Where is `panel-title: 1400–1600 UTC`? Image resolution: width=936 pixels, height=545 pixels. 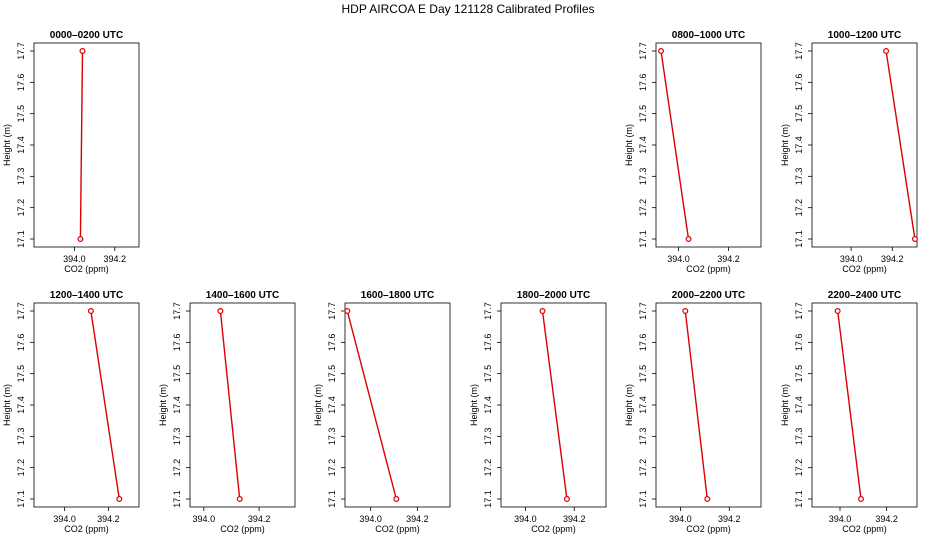 panel-title: 1400–1600 UTC is located at coordinates (242, 295).